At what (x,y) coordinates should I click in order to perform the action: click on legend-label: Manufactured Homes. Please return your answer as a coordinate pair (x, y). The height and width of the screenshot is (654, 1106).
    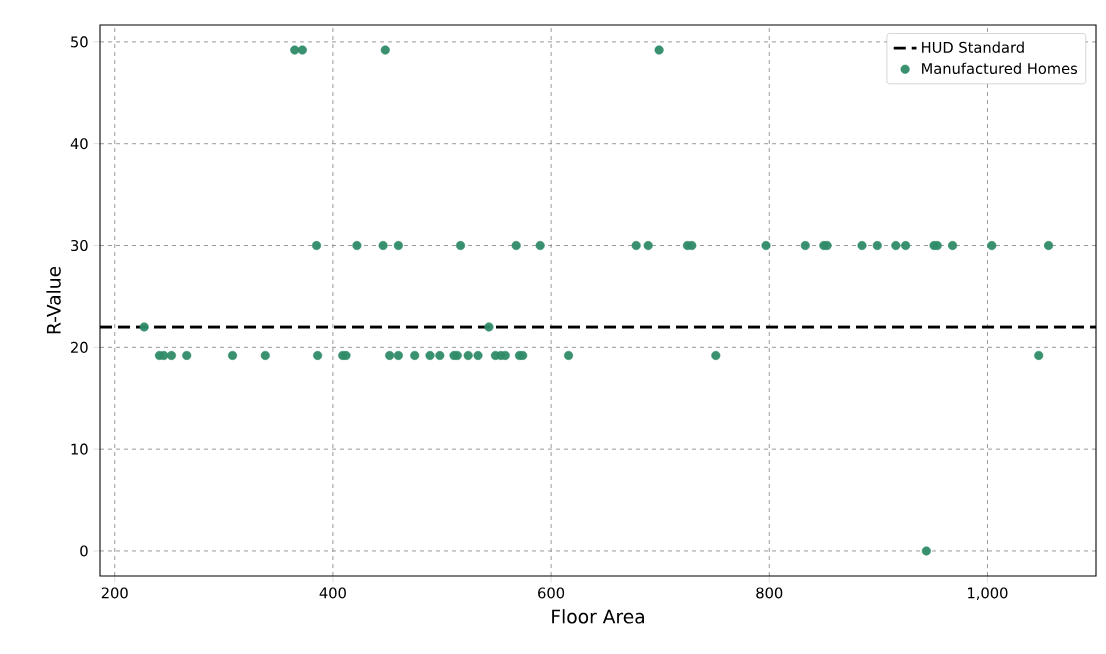
    Looking at the image, I should click on (1000, 68).